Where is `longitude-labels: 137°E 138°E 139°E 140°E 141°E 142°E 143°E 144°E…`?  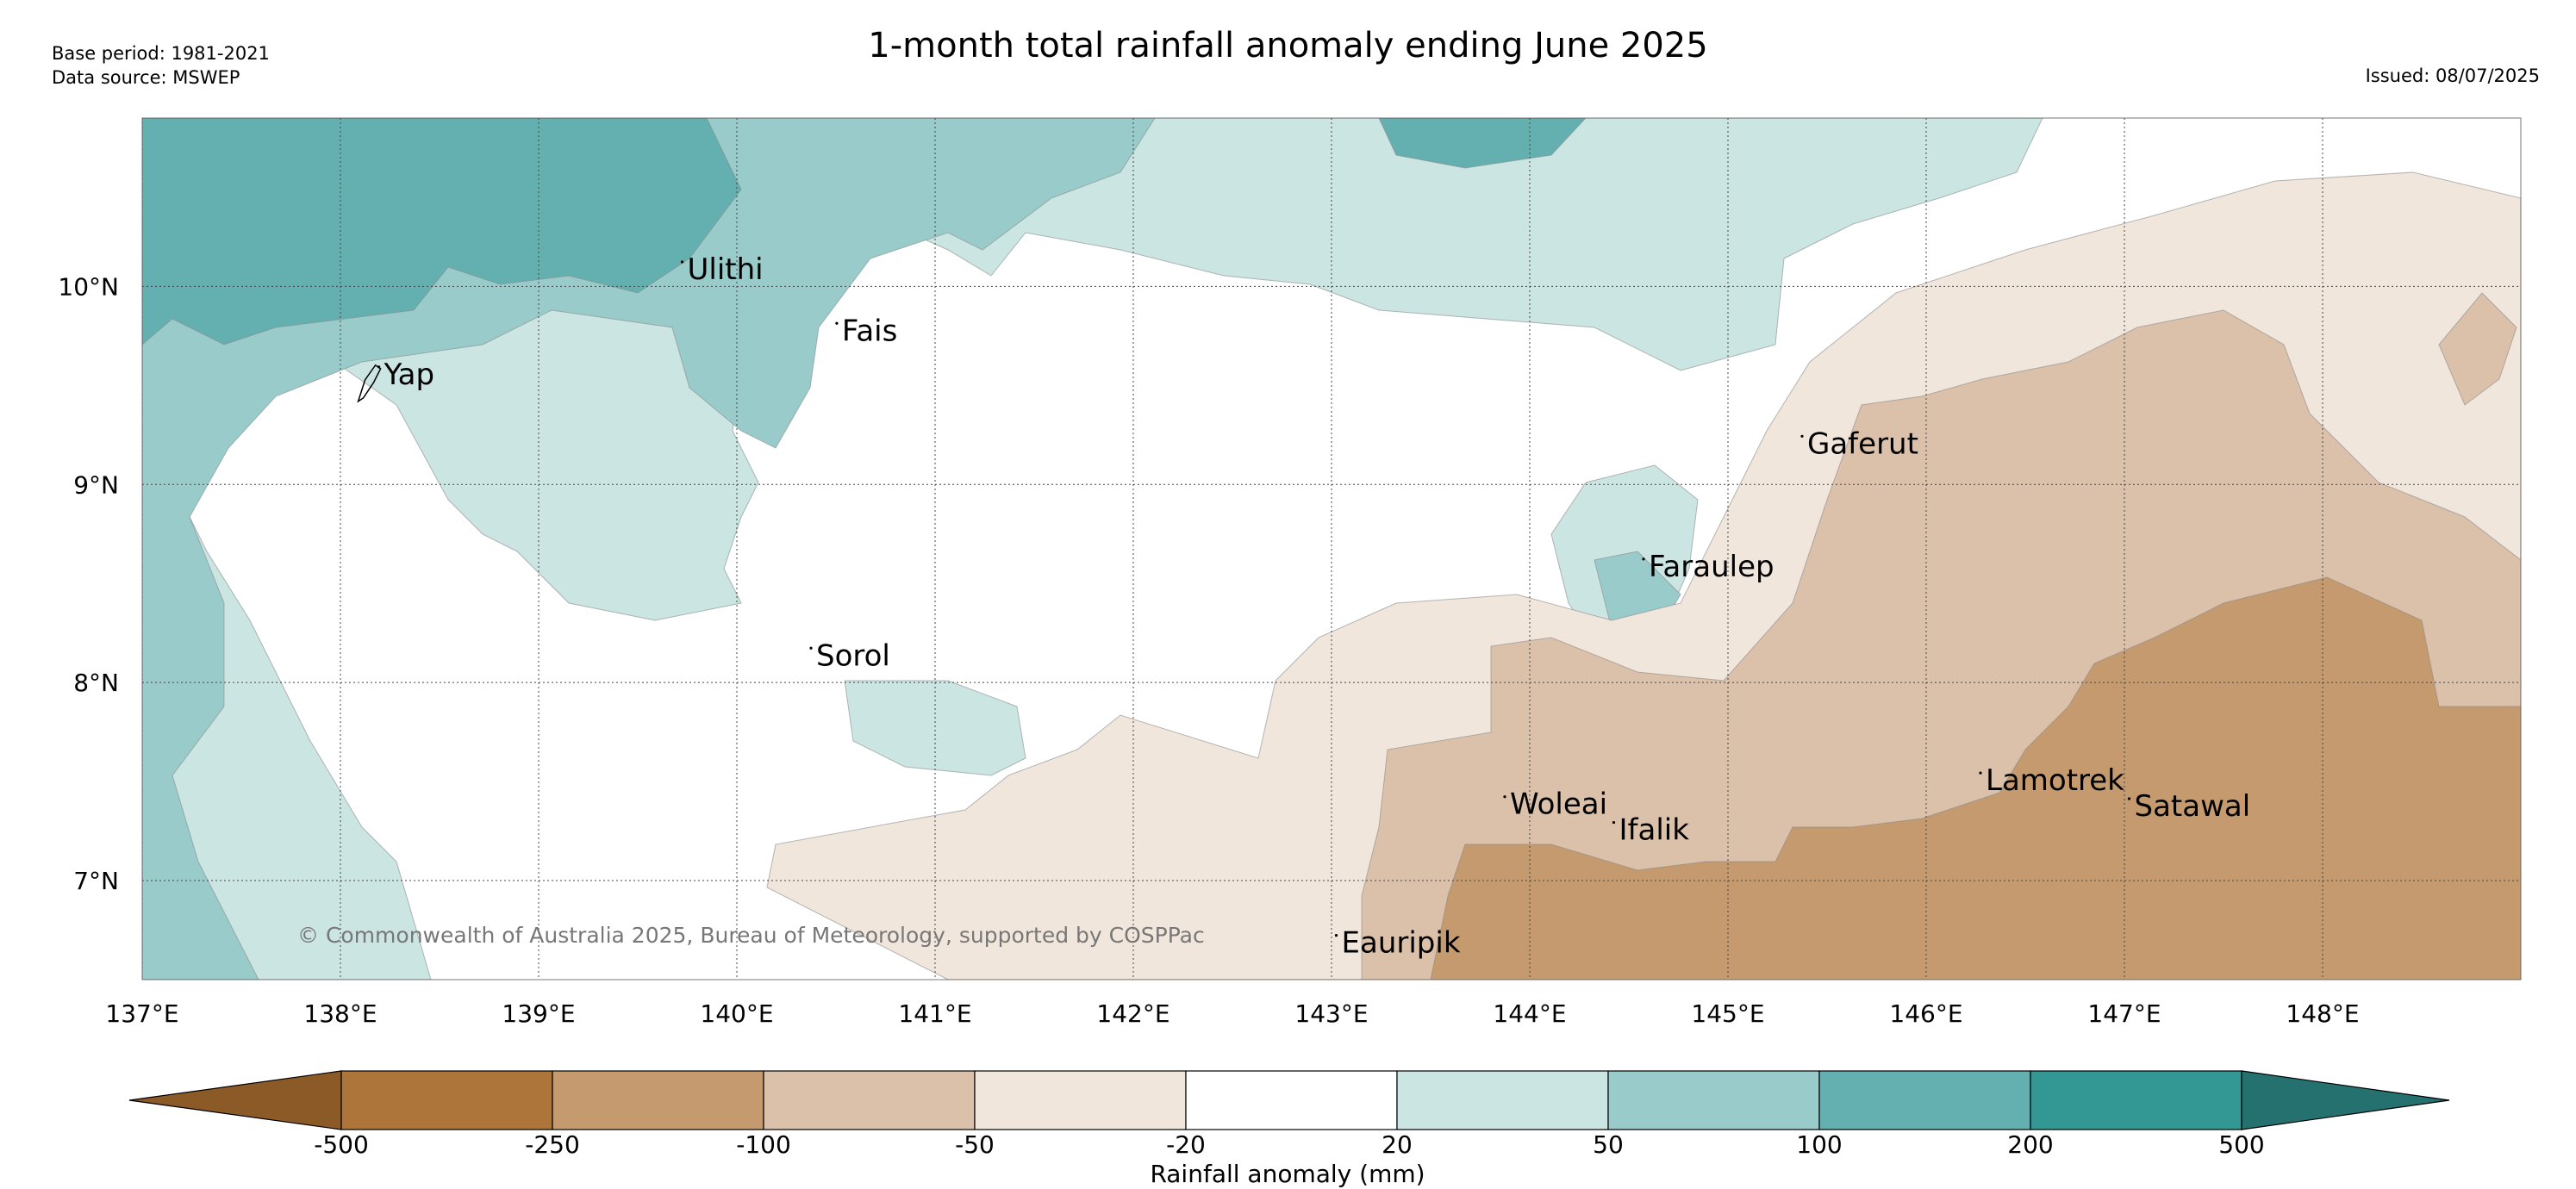 longitude-labels: 137°E 138°E 139°E 140°E 141°E 142°E 143°E 144°E… is located at coordinates (1232, 1014).